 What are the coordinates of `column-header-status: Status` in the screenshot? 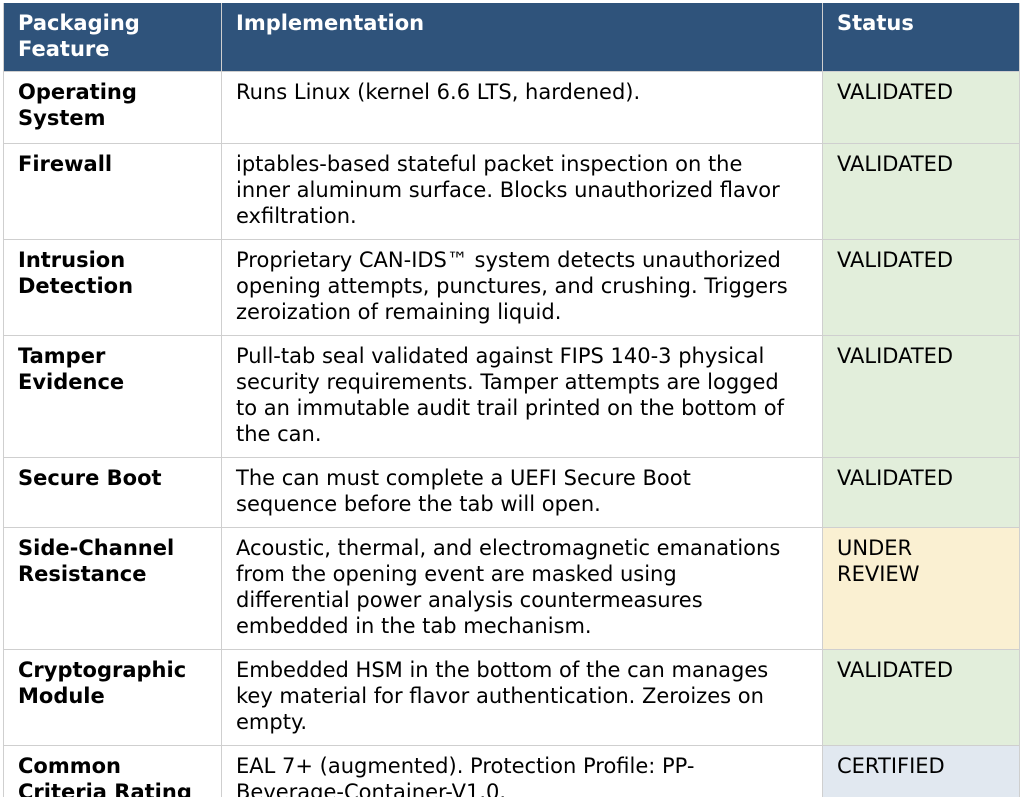 It's located at (921, 37).